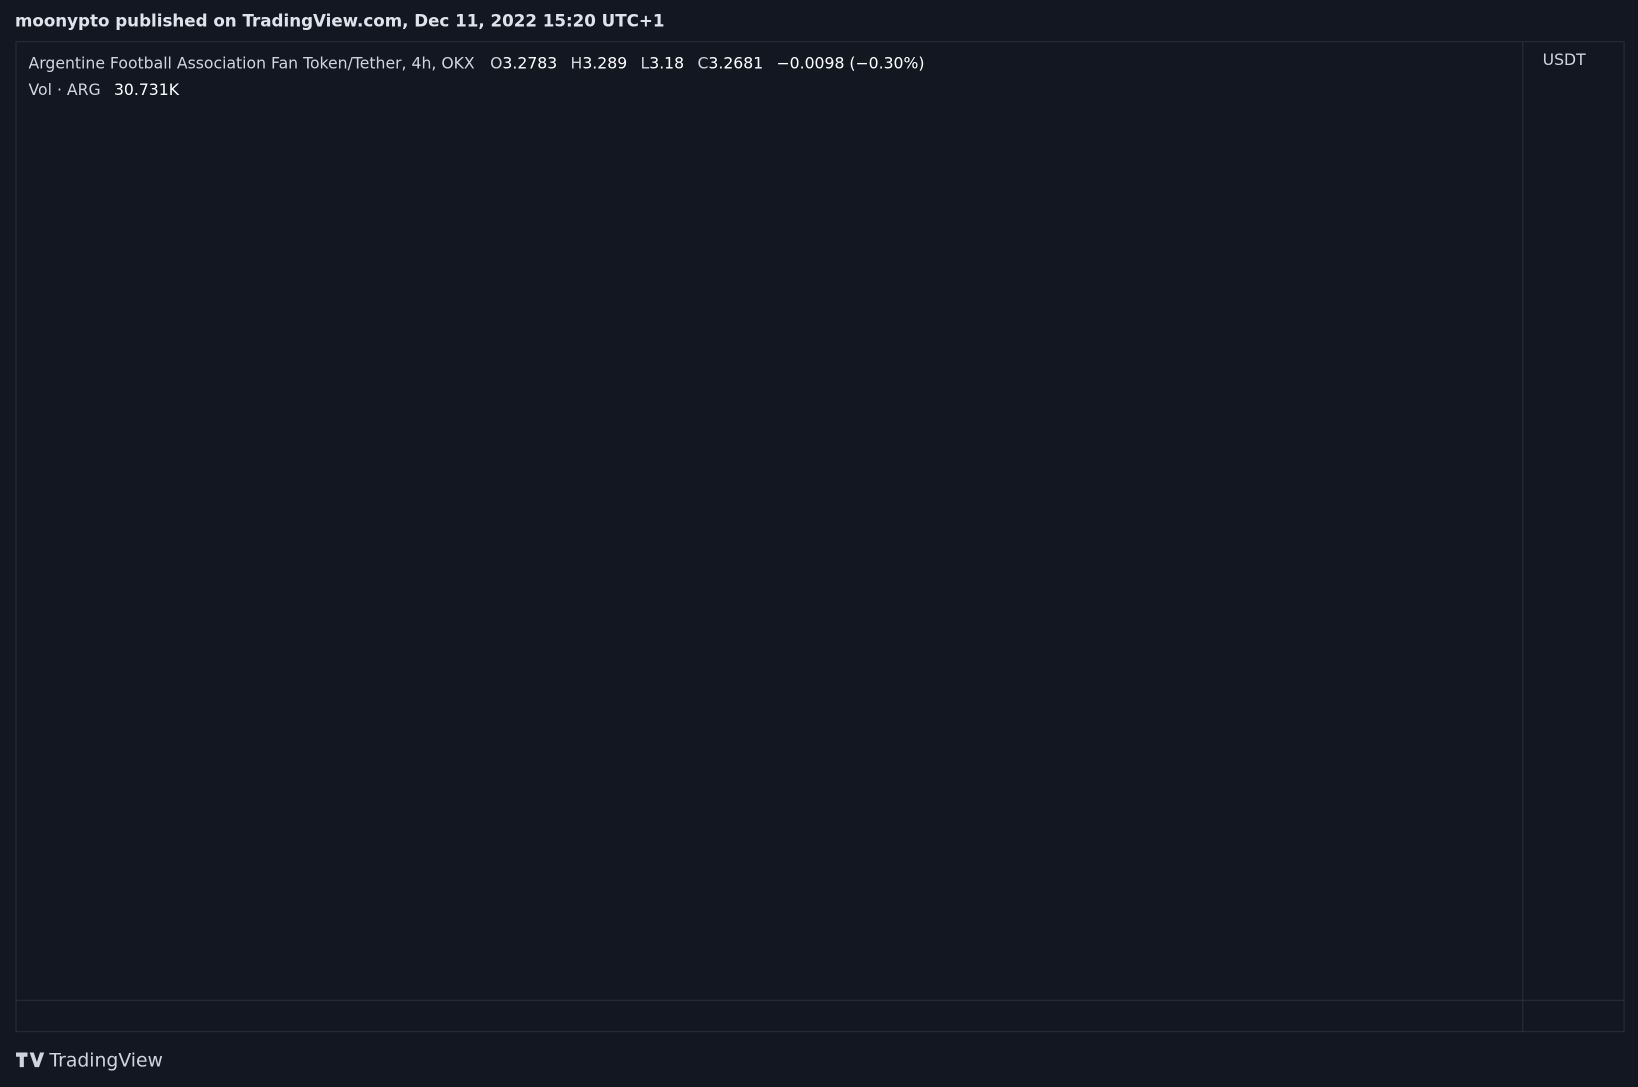  What do you see at coordinates (666, 62) in the screenshot?
I see `ohlc-value: 3.18` at bounding box center [666, 62].